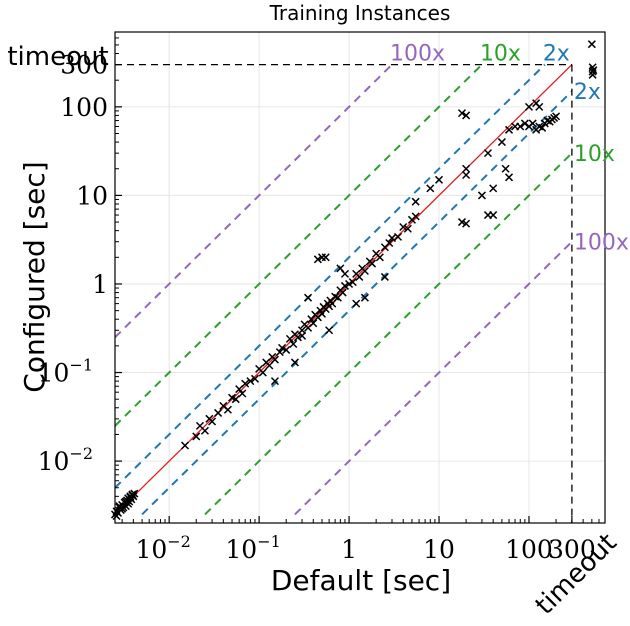 Image resolution: width=630 pixels, height=626 pixels. Describe the element at coordinates (529, 549) in the screenshot. I see `x-tick-label: 100` at that location.